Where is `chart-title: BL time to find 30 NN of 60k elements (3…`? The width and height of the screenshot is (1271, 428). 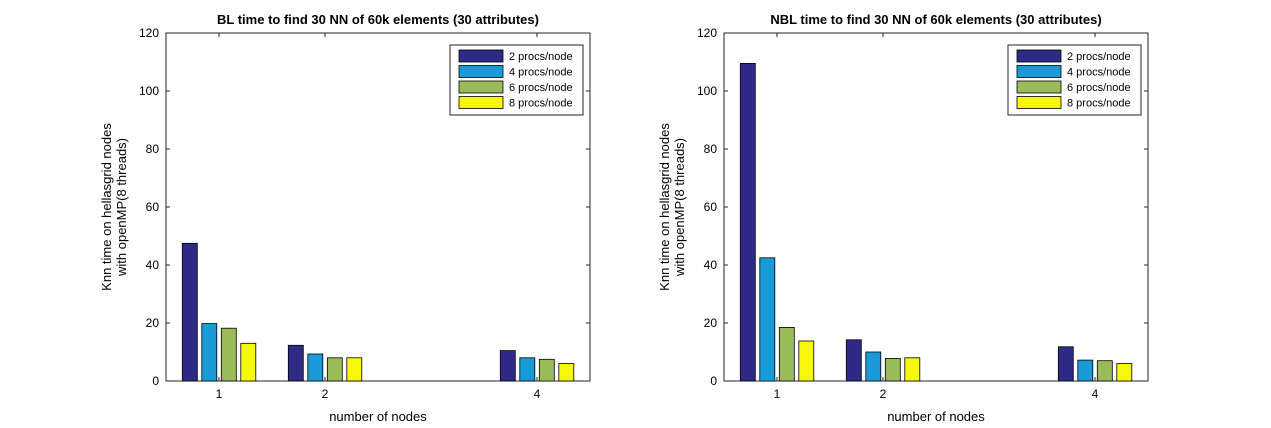
chart-title: BL time to find 30 NN of 60k elements (3… is located at coordinates (378, 19).